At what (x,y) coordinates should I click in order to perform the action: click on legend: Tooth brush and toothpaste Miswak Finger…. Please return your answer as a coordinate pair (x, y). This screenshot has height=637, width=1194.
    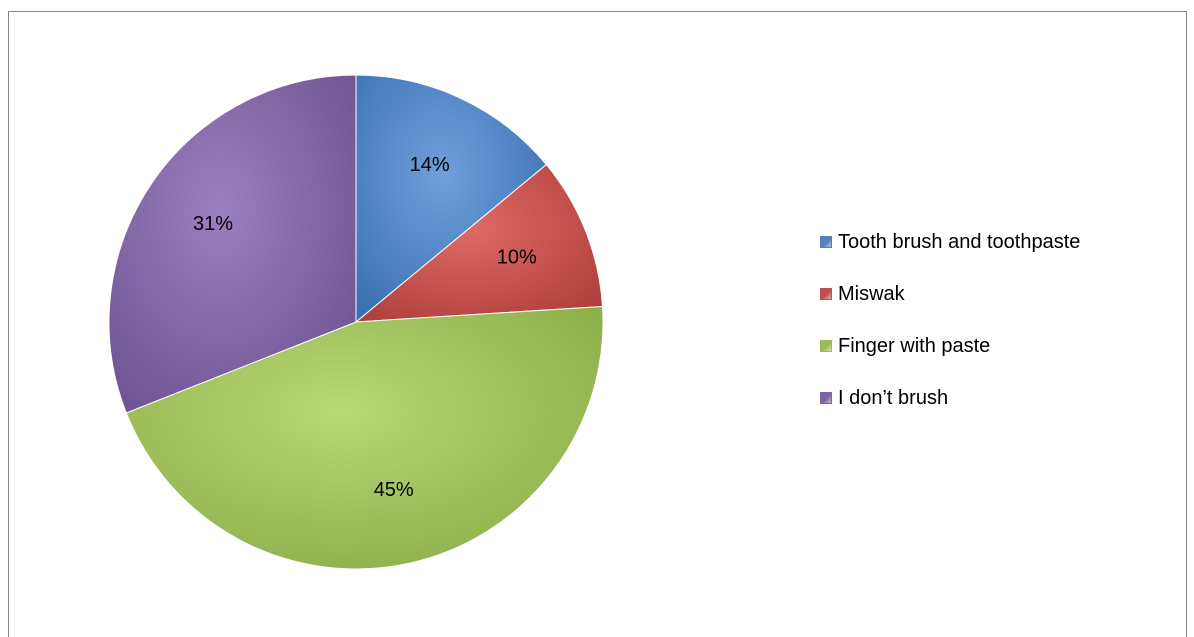
    Looking at the image, I should click on (1000, 335).